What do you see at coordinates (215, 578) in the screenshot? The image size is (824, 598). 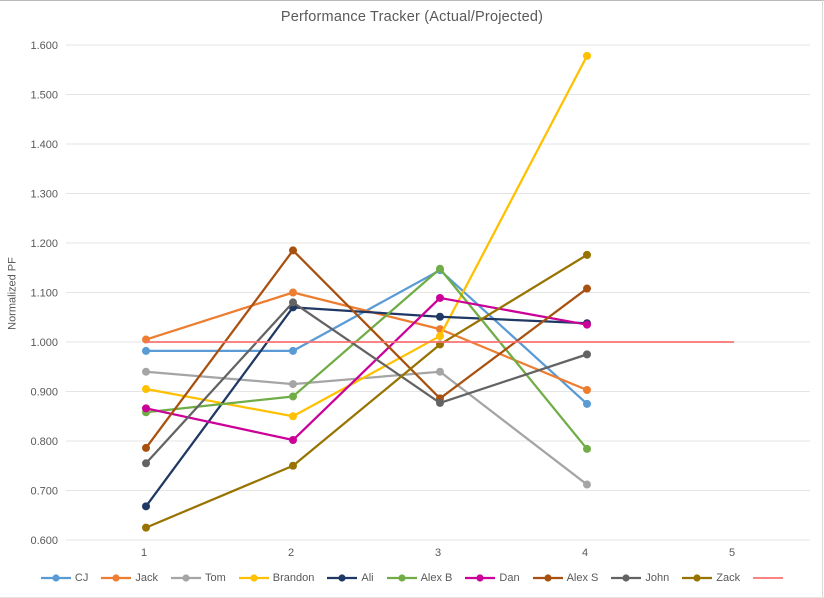 I see `legend-label: Tom` at bounding box center [215, 578].